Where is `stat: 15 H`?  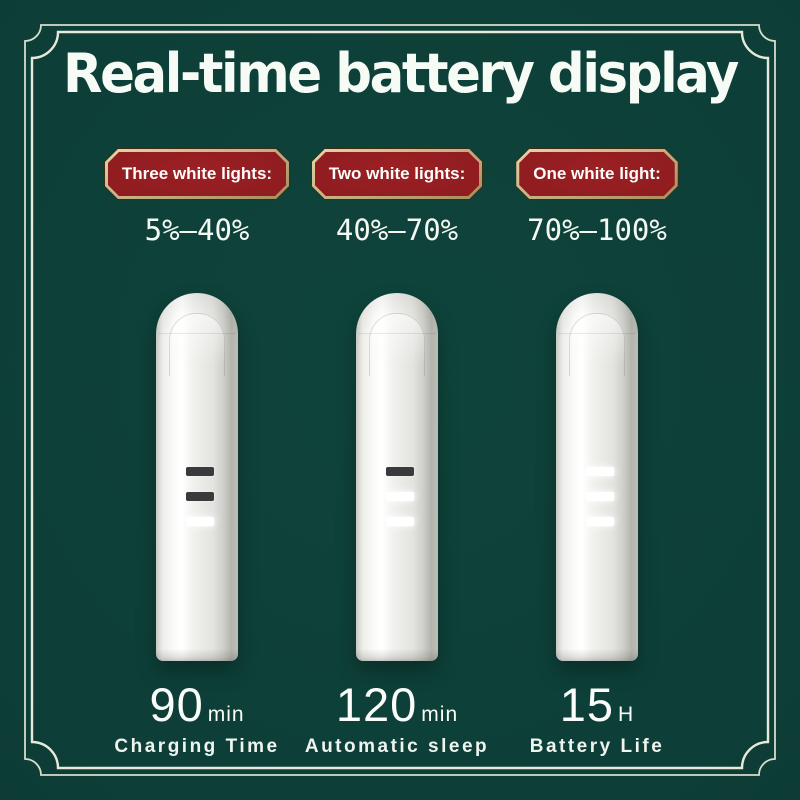
stat: 15 H is located at coordinates (597, 705).